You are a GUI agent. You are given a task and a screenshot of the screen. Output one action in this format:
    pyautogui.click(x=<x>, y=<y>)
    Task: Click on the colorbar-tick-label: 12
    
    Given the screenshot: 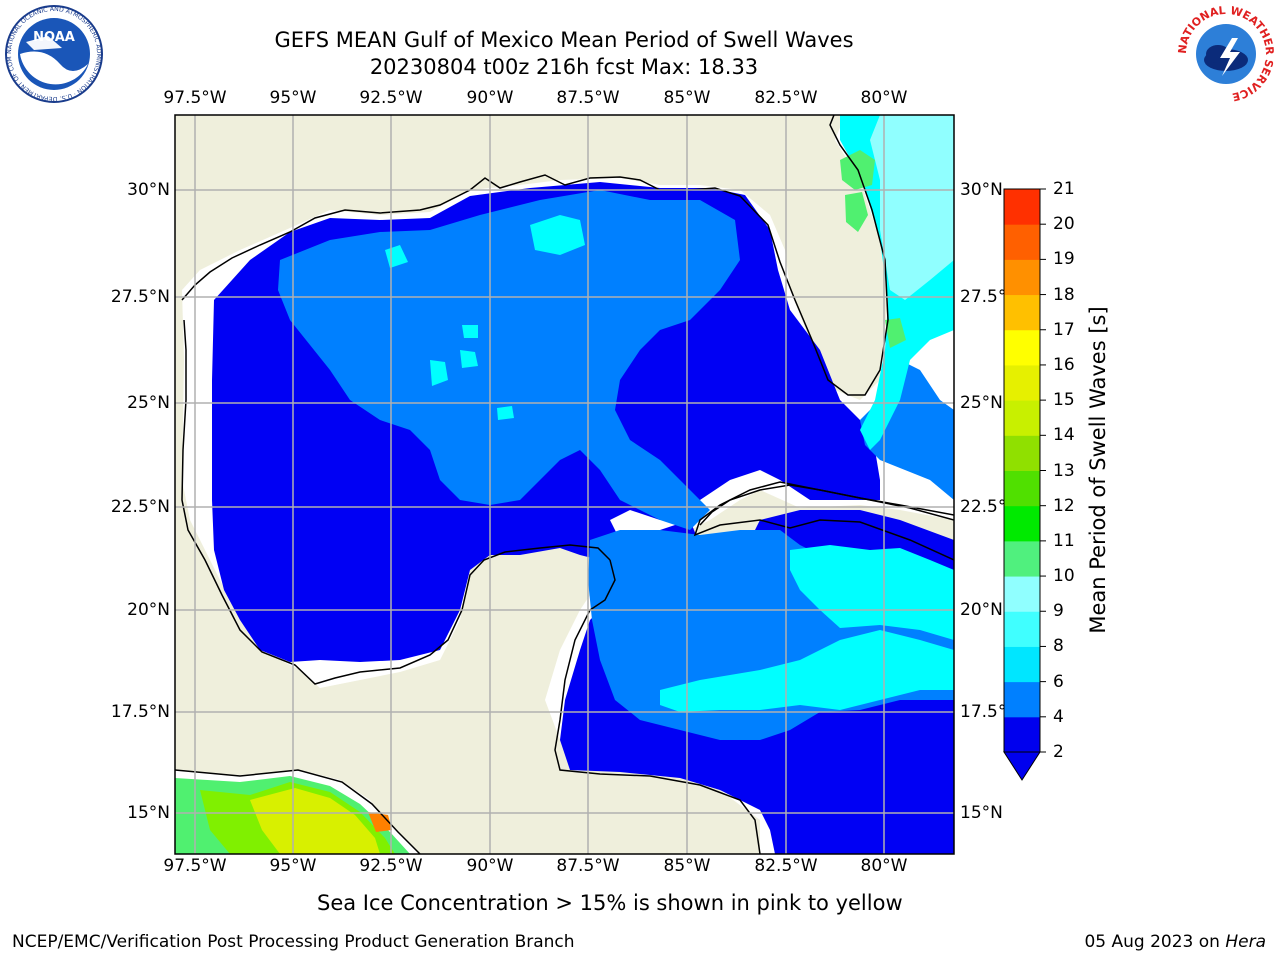 What is the action you would take?
    pyautogui.click(x=1064, y=505)
    